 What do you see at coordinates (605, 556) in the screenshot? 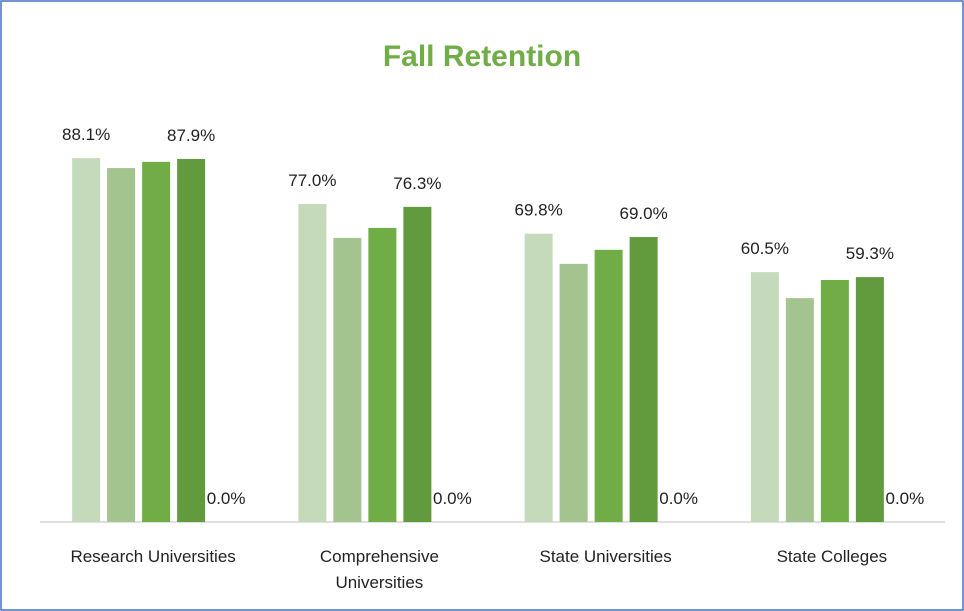
I see `x-tick-label: State Universities` at bounding box center [605, 556].